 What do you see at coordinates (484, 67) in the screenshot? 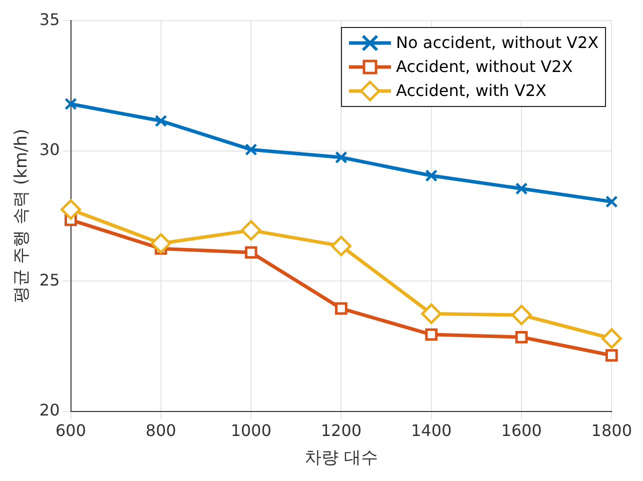
I see `legend-label: Accident, without V2X` at bounding box center [484, 67].